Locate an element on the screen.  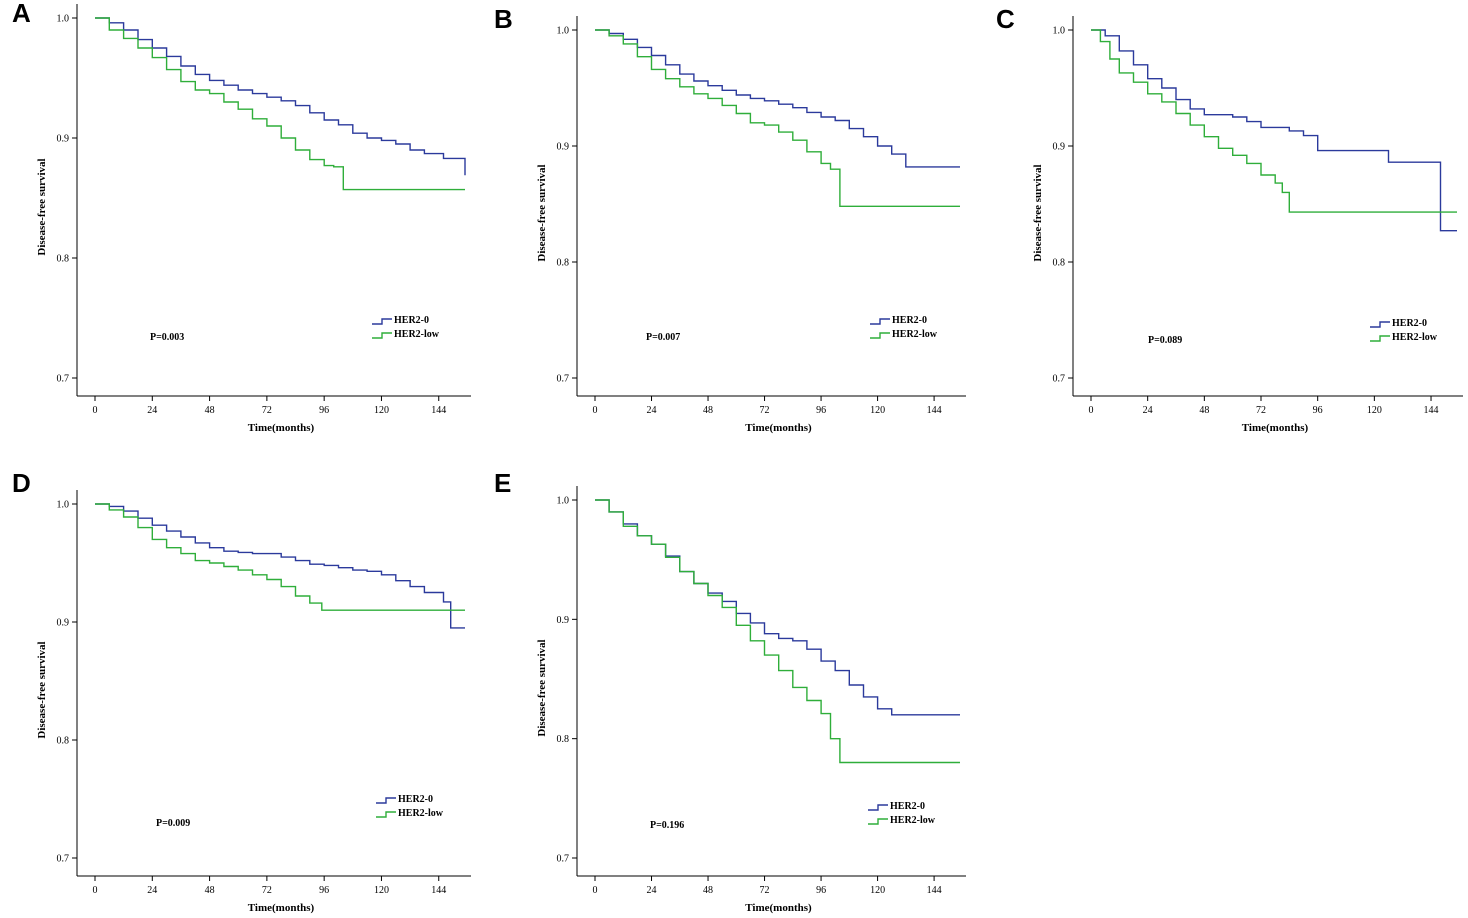
chart-b-legend-label-her2-0: HER2-0 is located at coordinates (909, 320).